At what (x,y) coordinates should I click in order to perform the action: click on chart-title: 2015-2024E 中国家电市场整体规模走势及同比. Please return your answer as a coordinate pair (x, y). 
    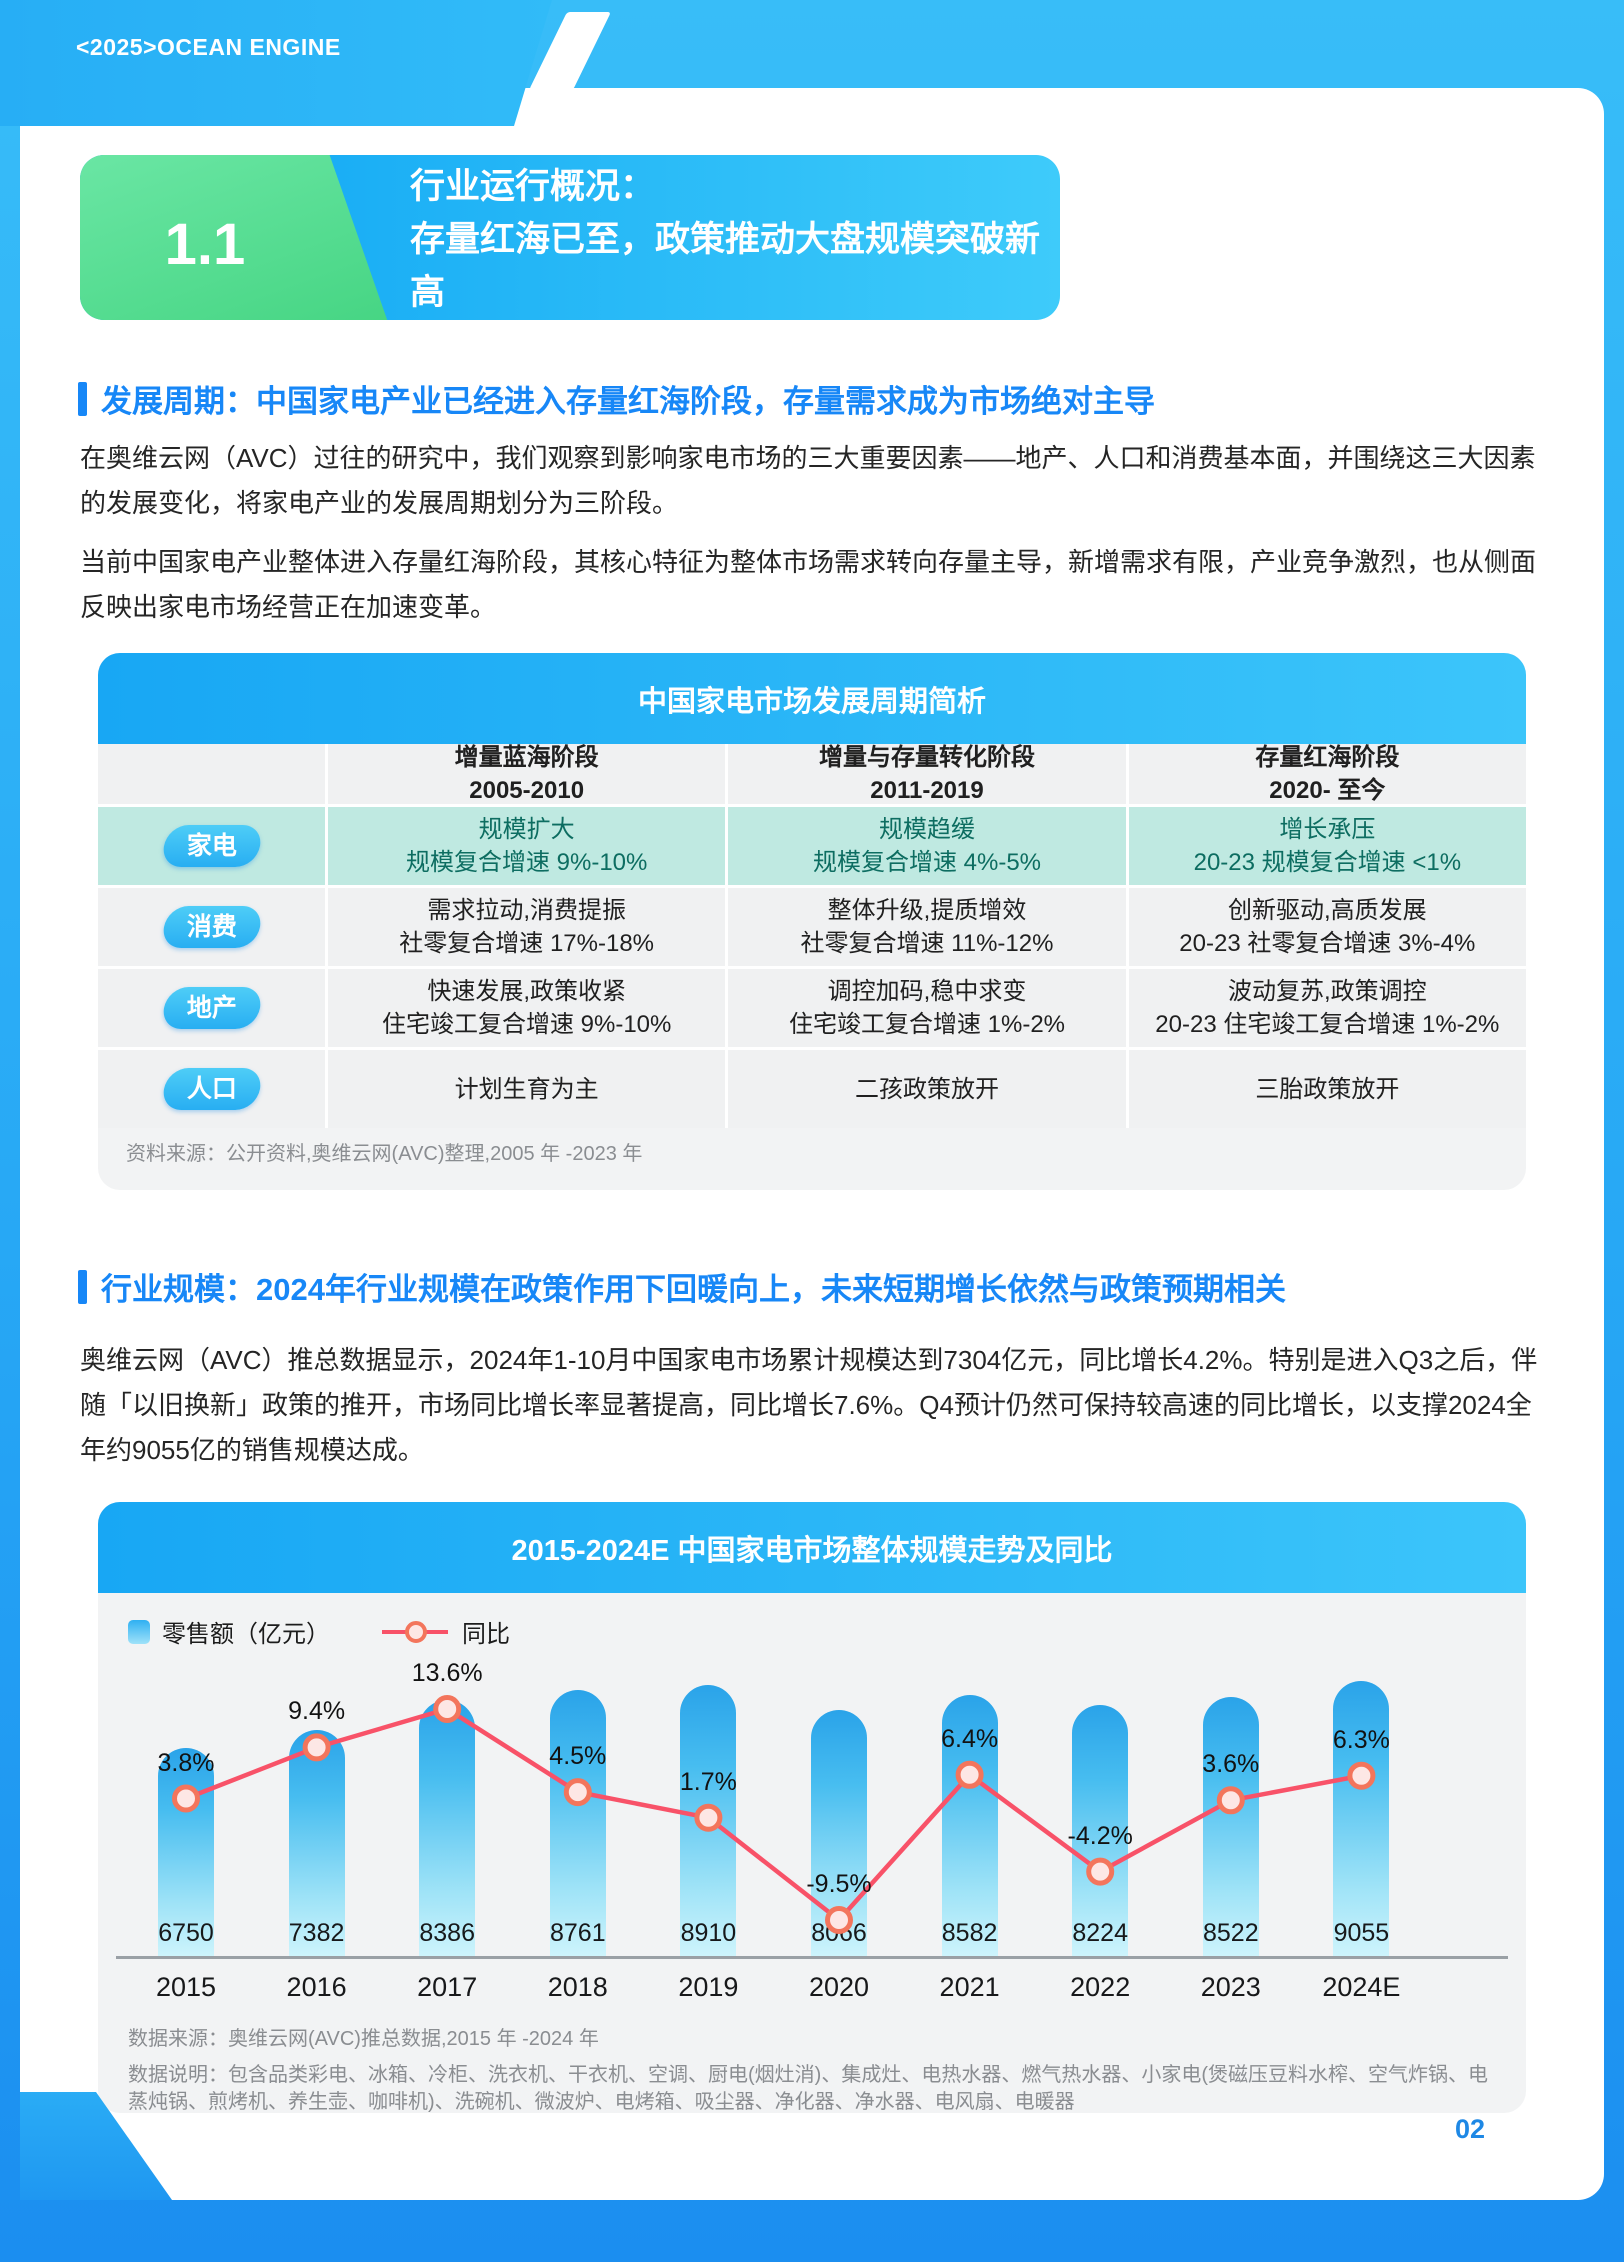
    Looking at the image, I should click on (812, 1547).